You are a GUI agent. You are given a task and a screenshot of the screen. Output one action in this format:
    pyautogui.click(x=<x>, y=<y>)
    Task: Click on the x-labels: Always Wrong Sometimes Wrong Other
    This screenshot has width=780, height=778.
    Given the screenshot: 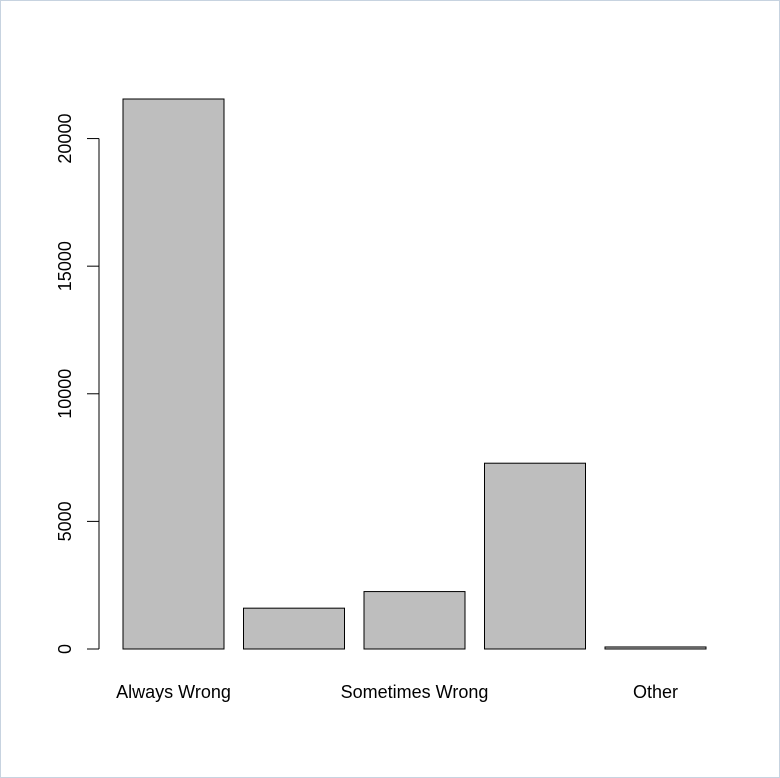 What is the action you would take?
    pyautogui.click(x=397, y=692)
    